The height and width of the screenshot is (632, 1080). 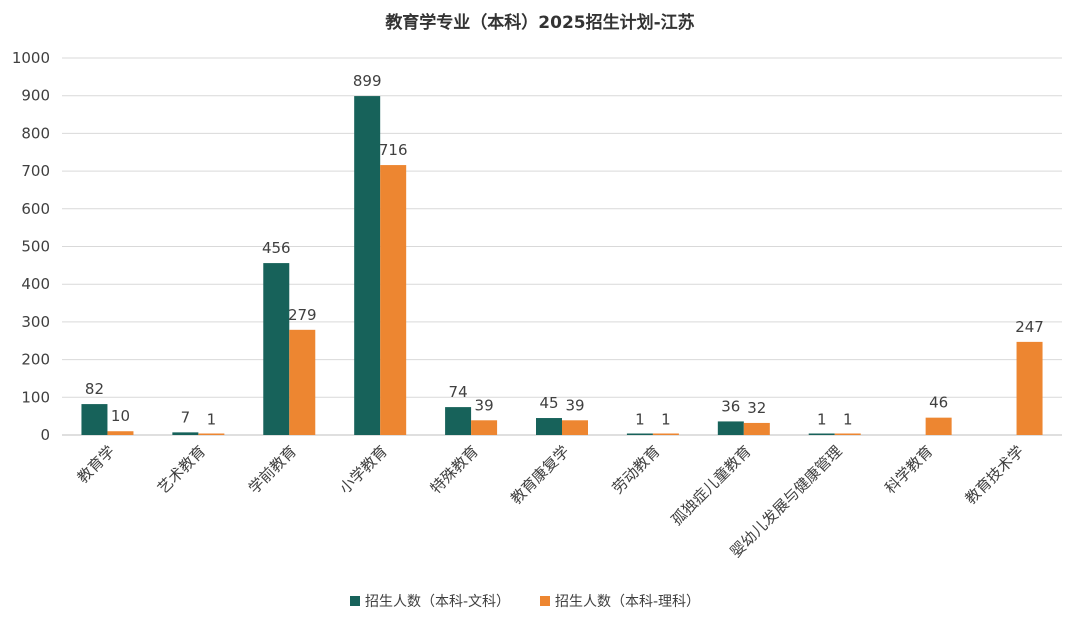 What do you see at coordinates (636, 469) in the screenshot?
I see `x-category-label: 劳动教育` at bounding box center [636, 469].